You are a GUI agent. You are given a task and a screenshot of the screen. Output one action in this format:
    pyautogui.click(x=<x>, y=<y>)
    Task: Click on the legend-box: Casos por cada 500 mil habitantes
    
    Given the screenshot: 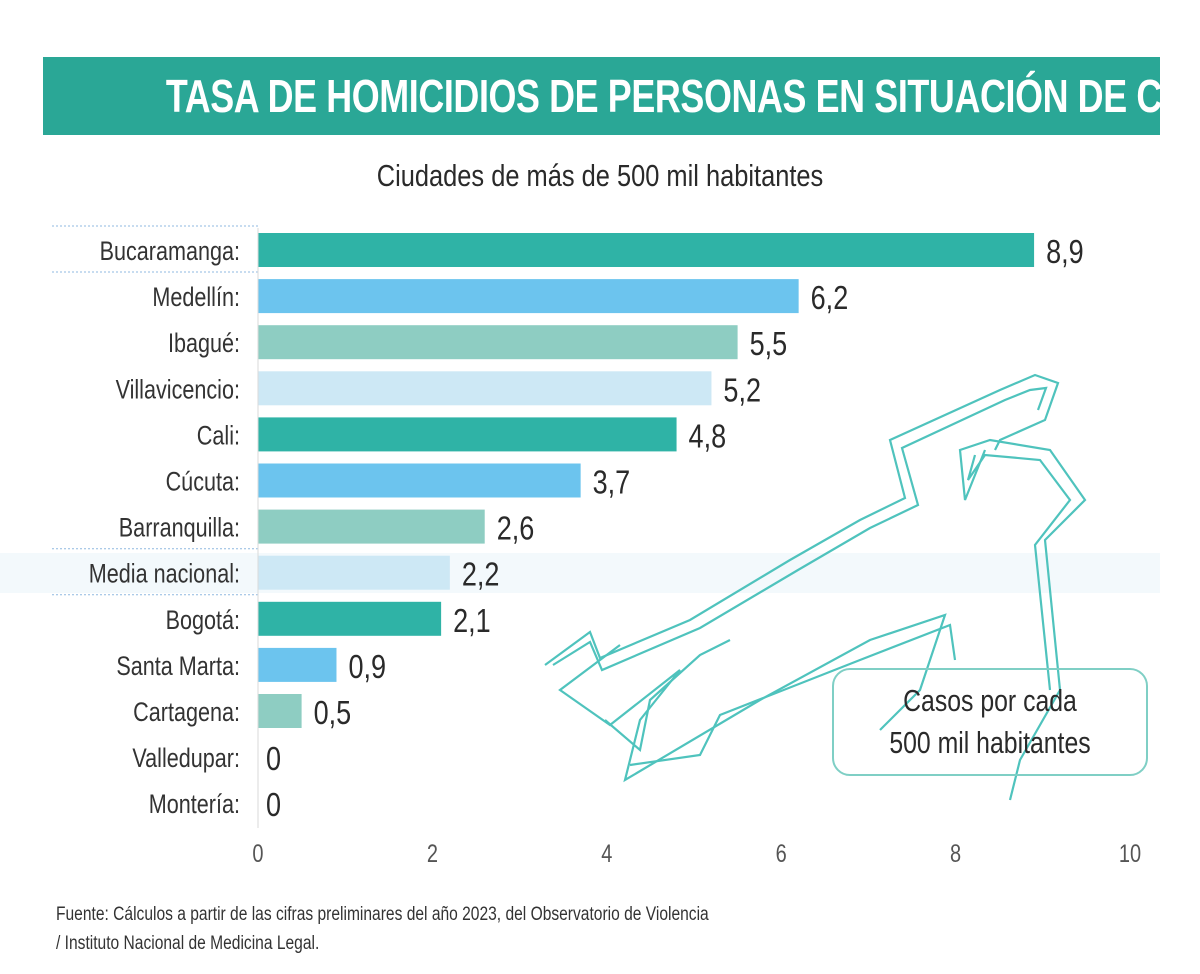 What is the action you would take?
    pyautogui.click(x=990, y=722)
    